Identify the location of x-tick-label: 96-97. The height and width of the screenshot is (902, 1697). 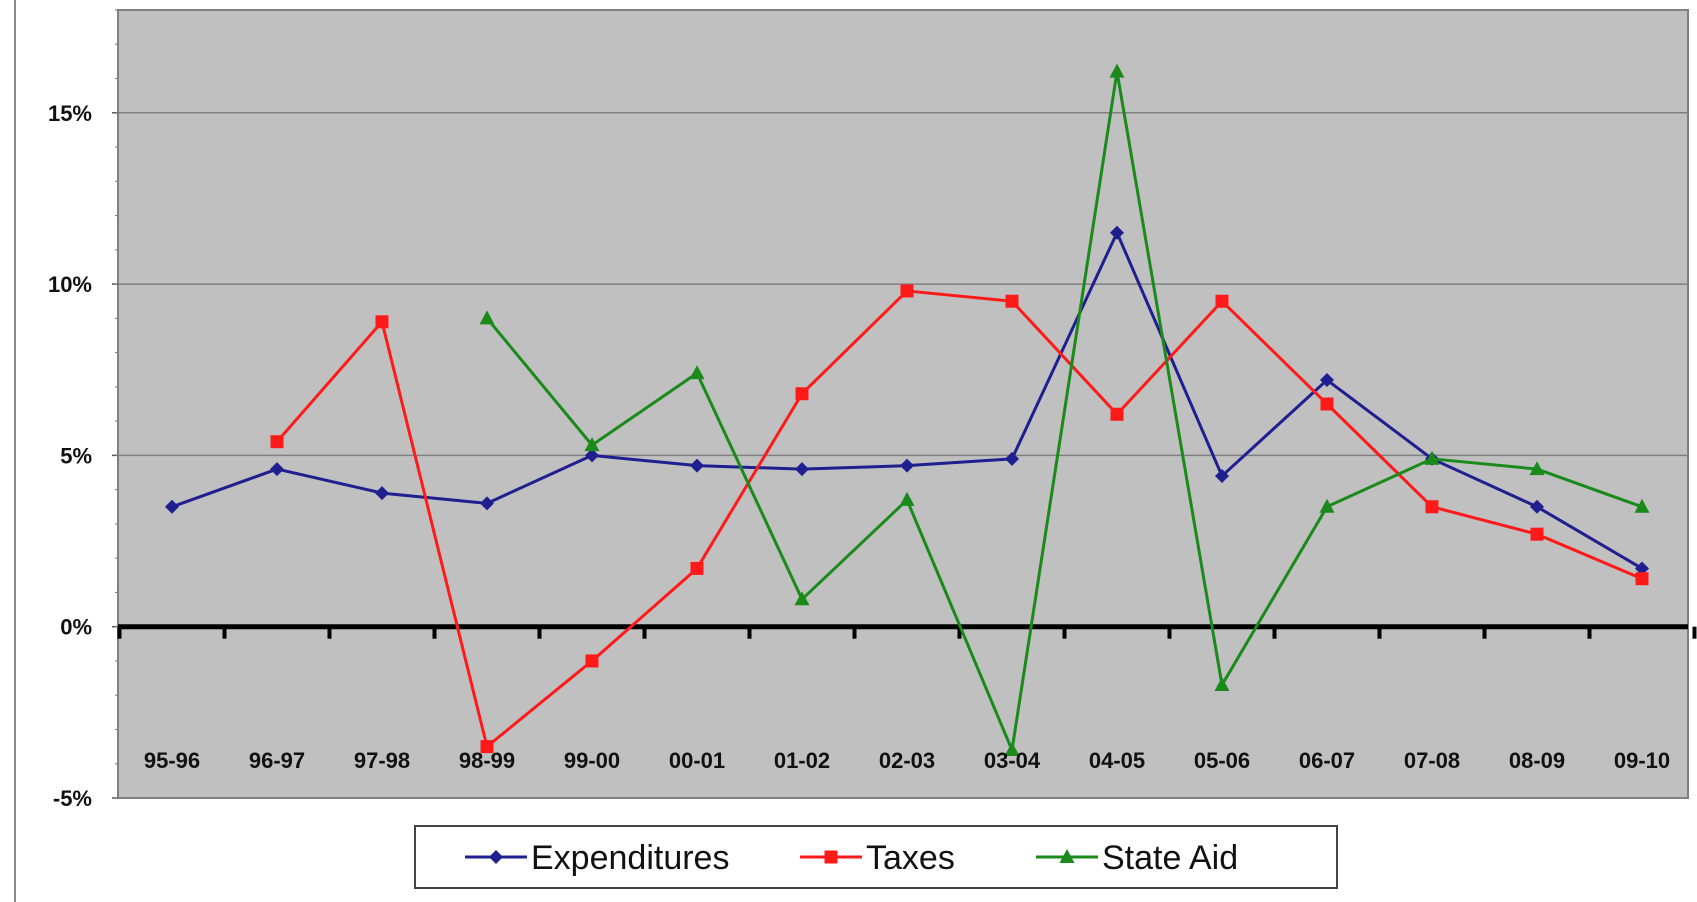
(277, 760).